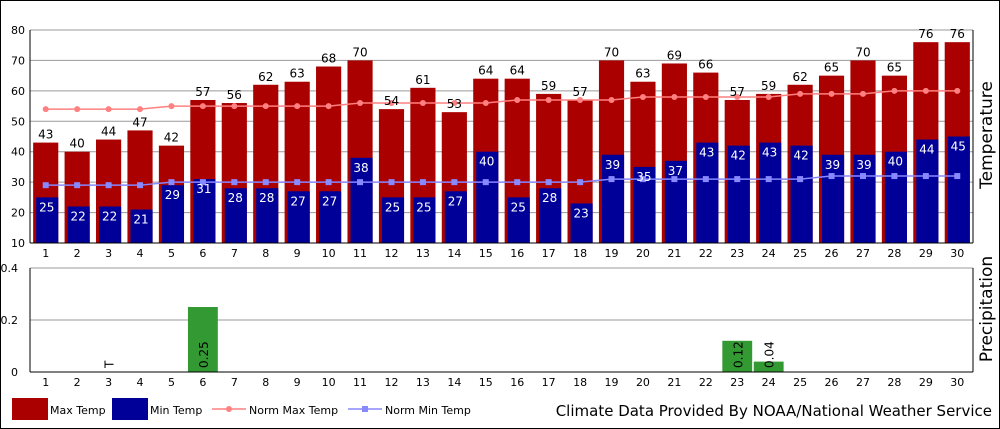 This screenshot has height=429, width=1000. I want to click on max-temp-label: 54, so click(391, 101).